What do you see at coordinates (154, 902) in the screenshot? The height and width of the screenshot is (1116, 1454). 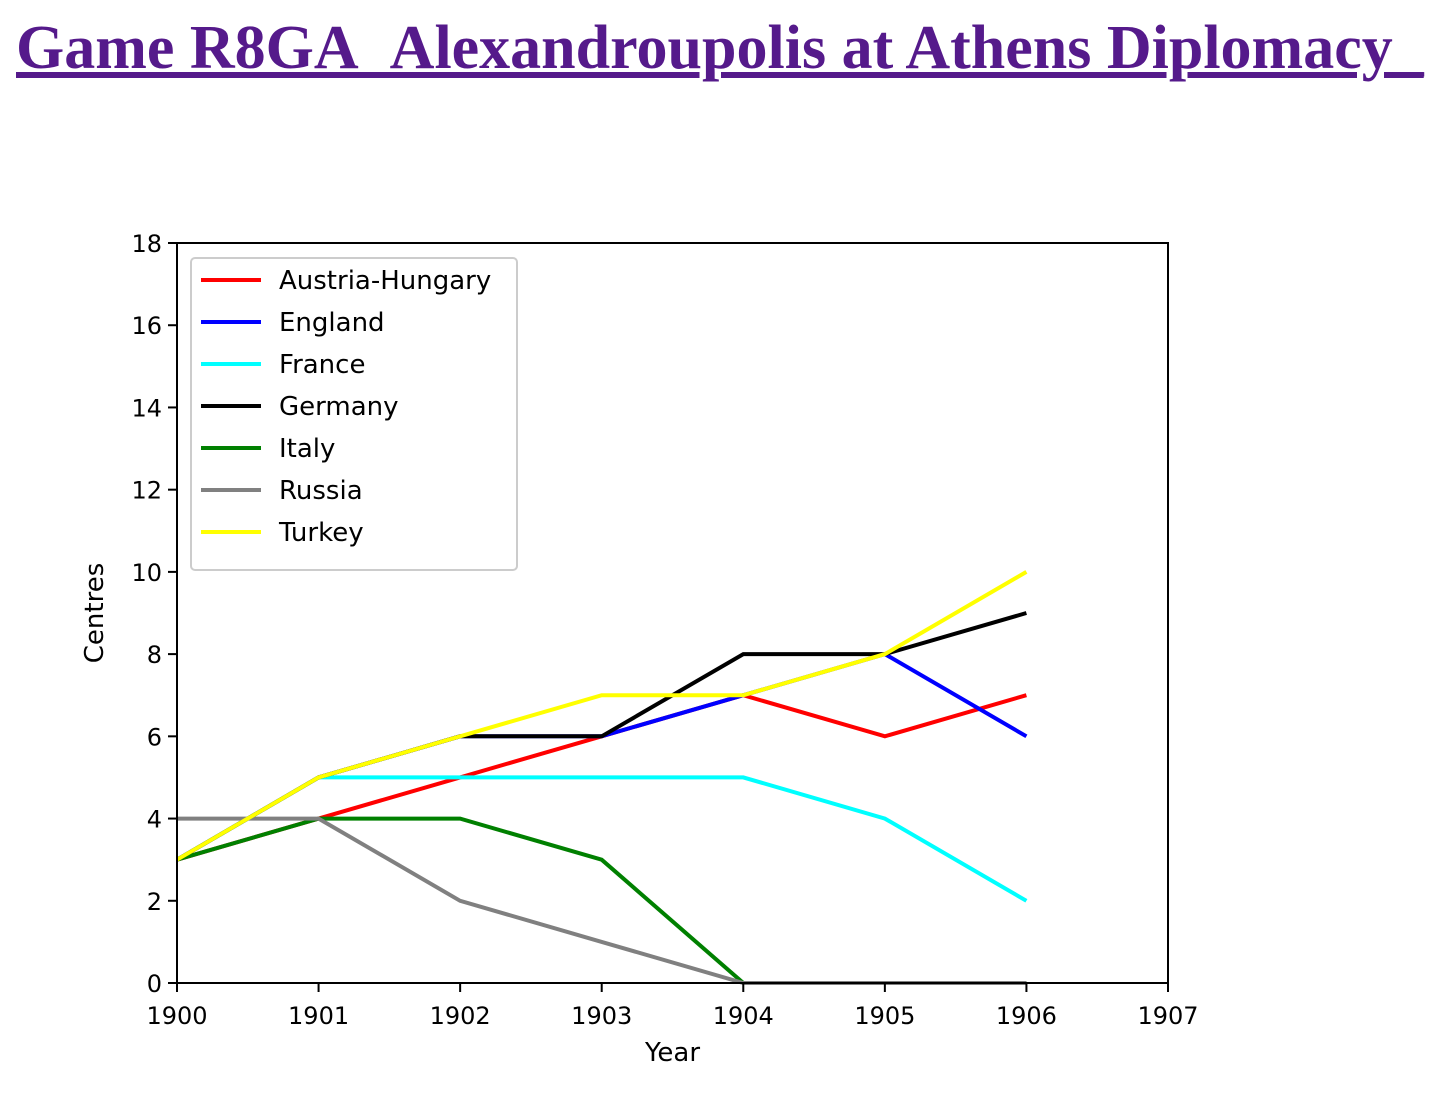 I see `y-tick-label: 2` at bounding box center [154, 902].